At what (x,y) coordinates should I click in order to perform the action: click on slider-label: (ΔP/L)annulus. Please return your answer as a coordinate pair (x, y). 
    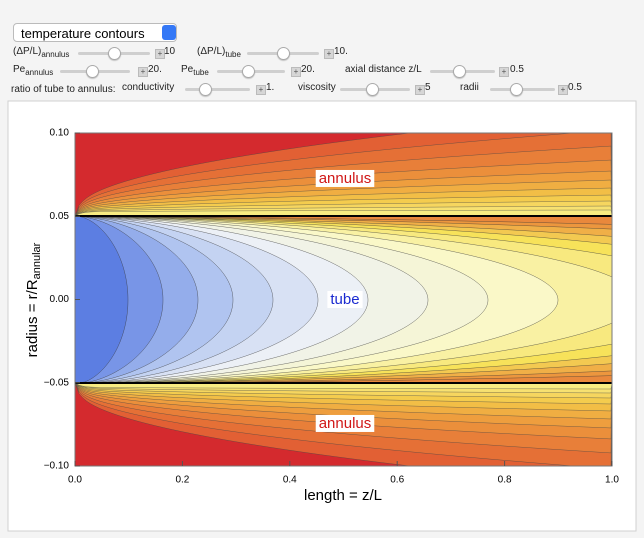
    Looking at the image, I should click on (41, 52).